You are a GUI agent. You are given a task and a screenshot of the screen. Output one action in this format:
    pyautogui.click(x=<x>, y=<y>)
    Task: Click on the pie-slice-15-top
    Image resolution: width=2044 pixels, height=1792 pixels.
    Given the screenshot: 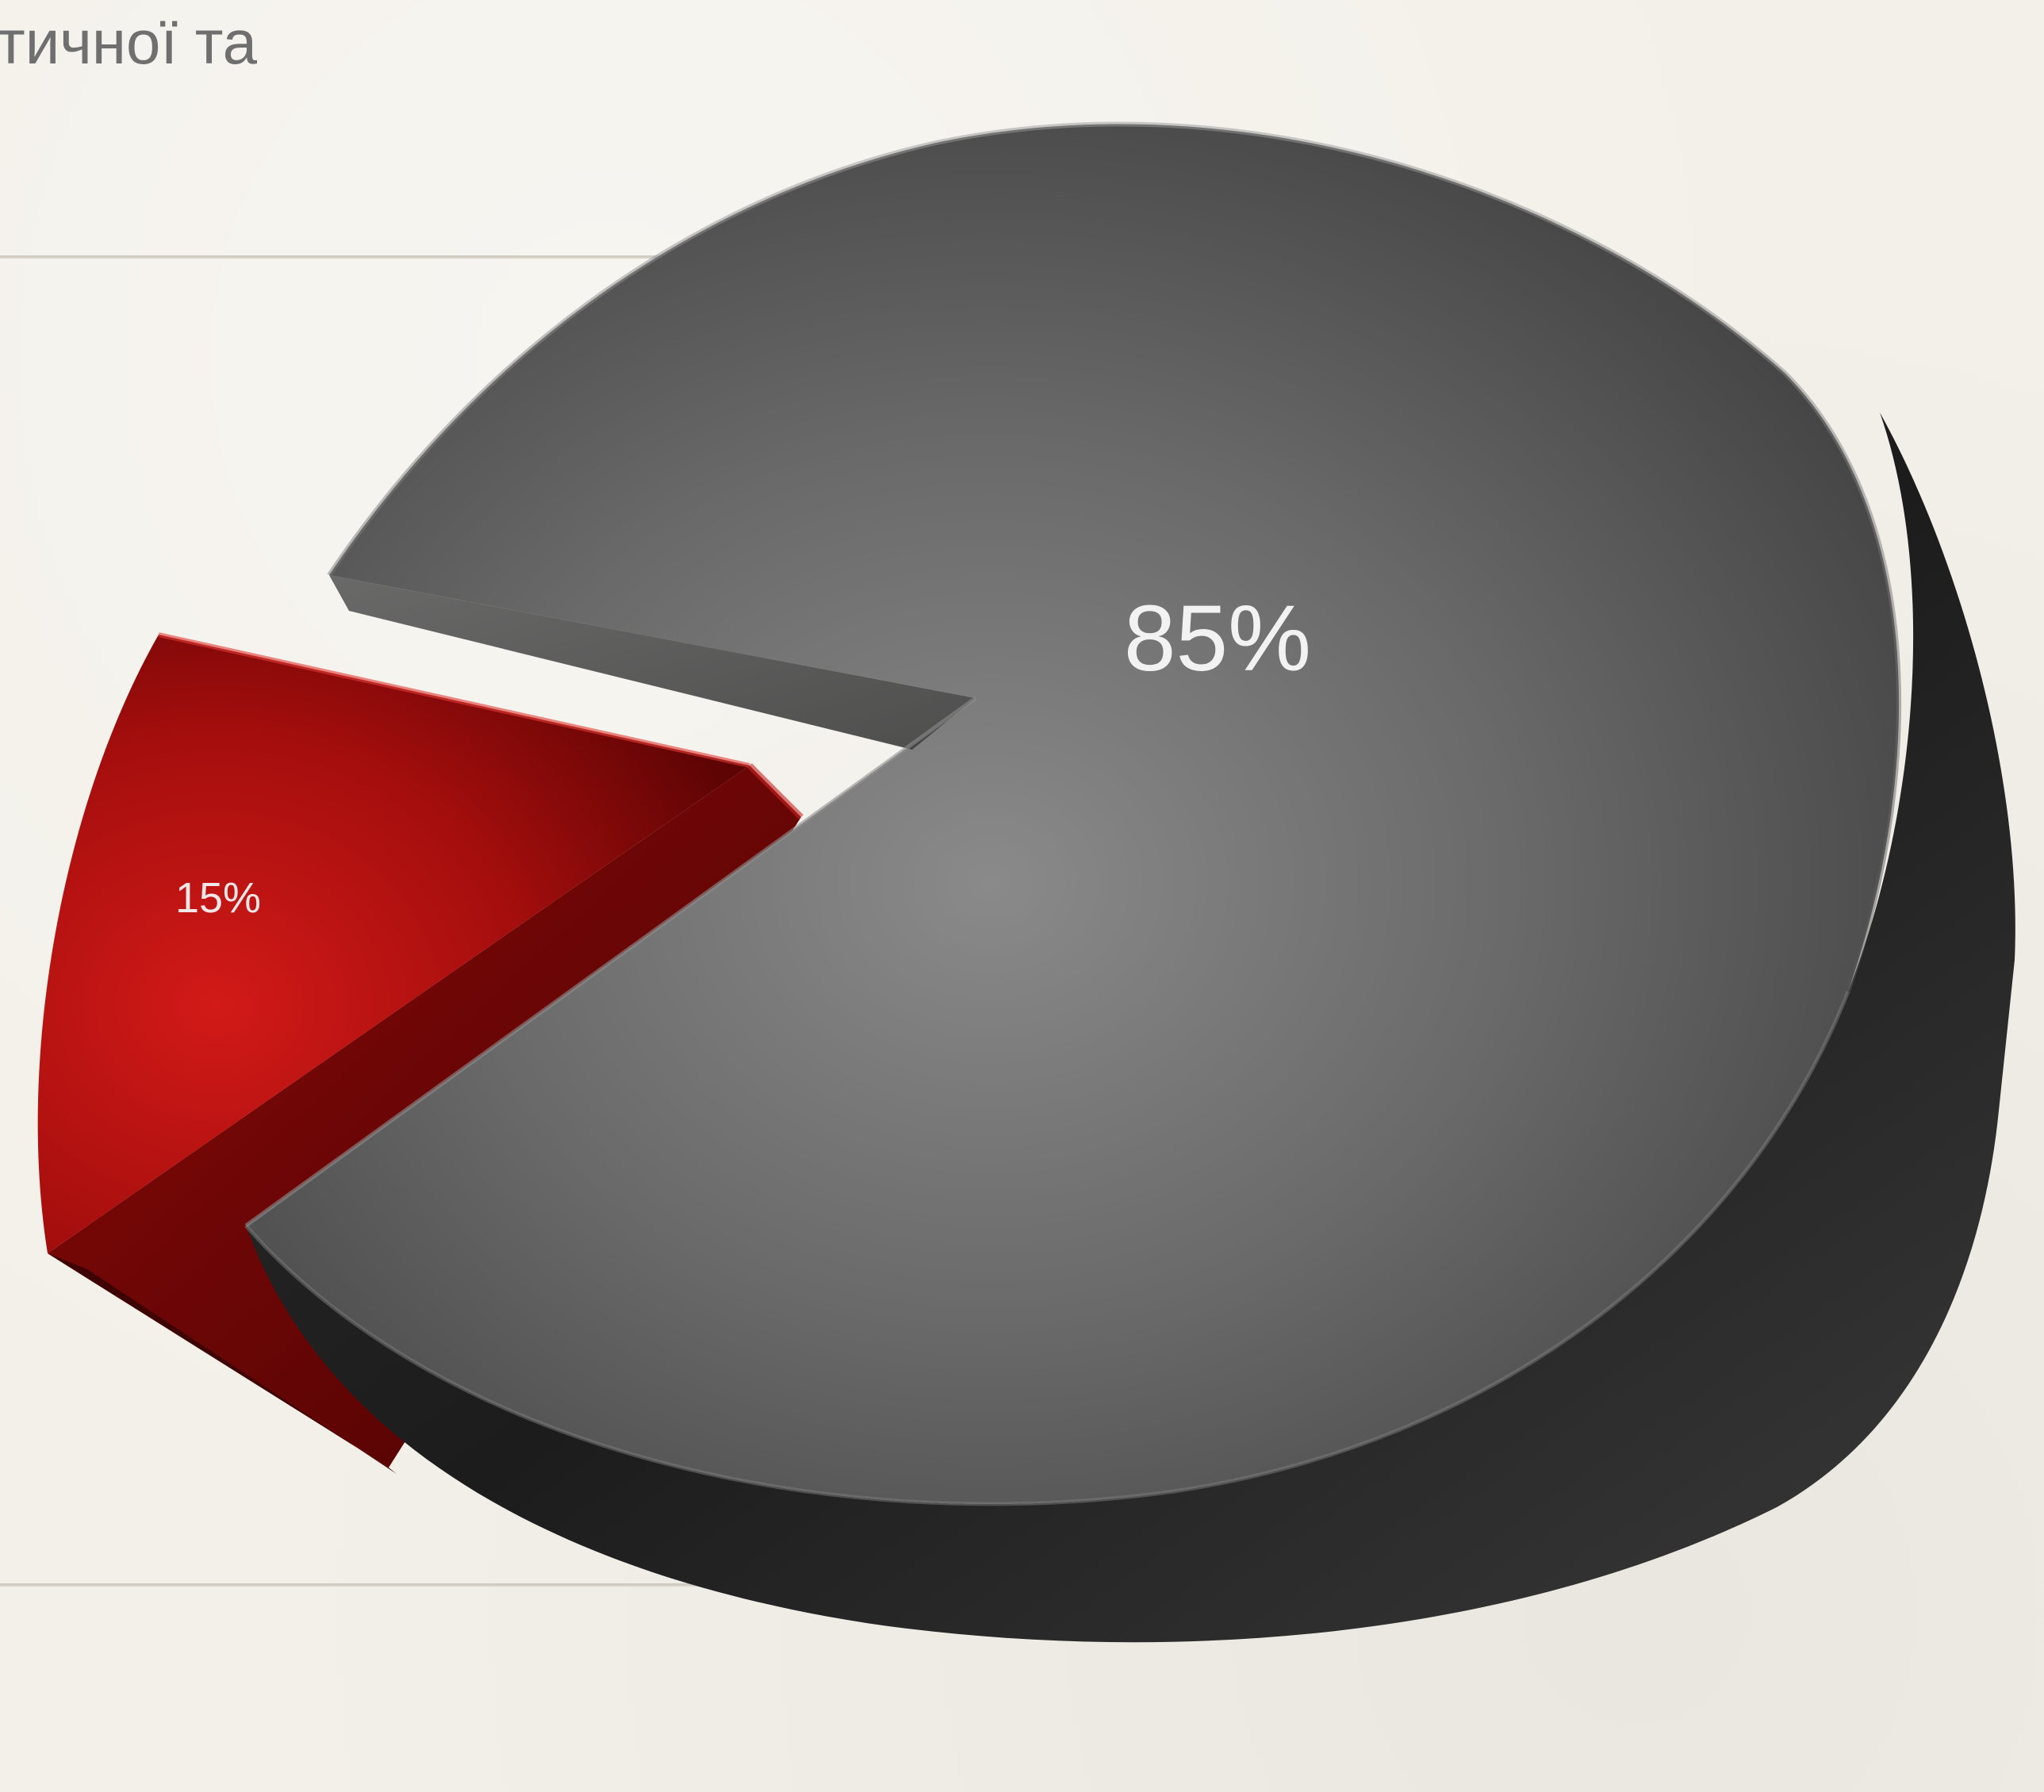 What is the action you would take?
    pyautogui.click(x=393, y=944)
    